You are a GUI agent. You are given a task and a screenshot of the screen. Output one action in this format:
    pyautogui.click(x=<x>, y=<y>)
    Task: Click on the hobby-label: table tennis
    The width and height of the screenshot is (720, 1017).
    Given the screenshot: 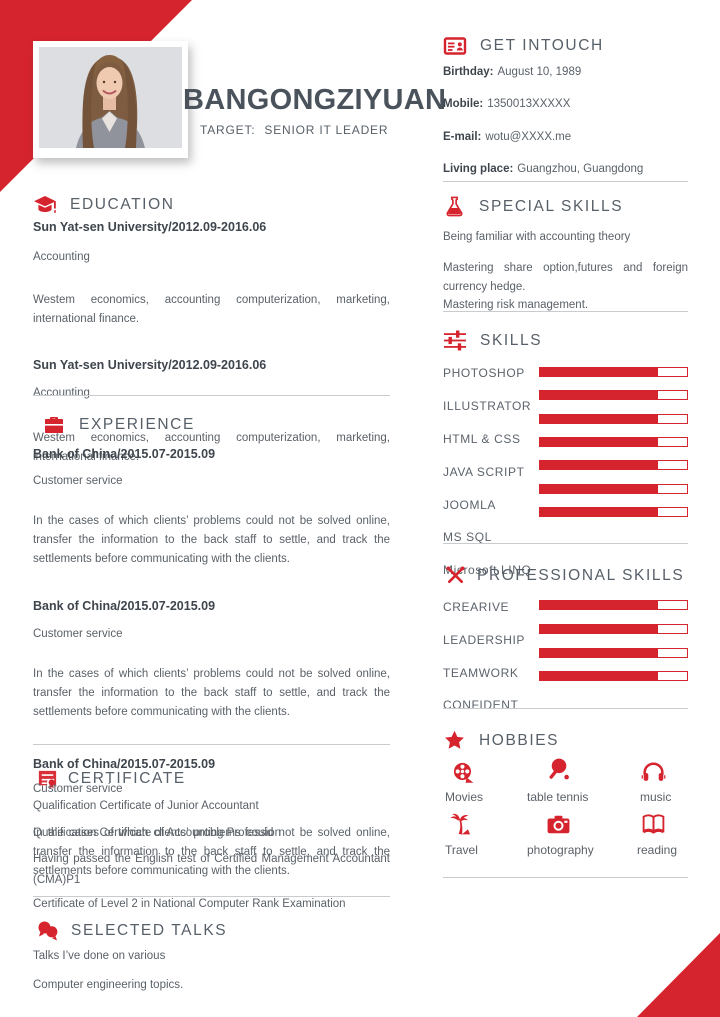 What is the action you would take?
    pyautogui.click(x=558, y=797)
    